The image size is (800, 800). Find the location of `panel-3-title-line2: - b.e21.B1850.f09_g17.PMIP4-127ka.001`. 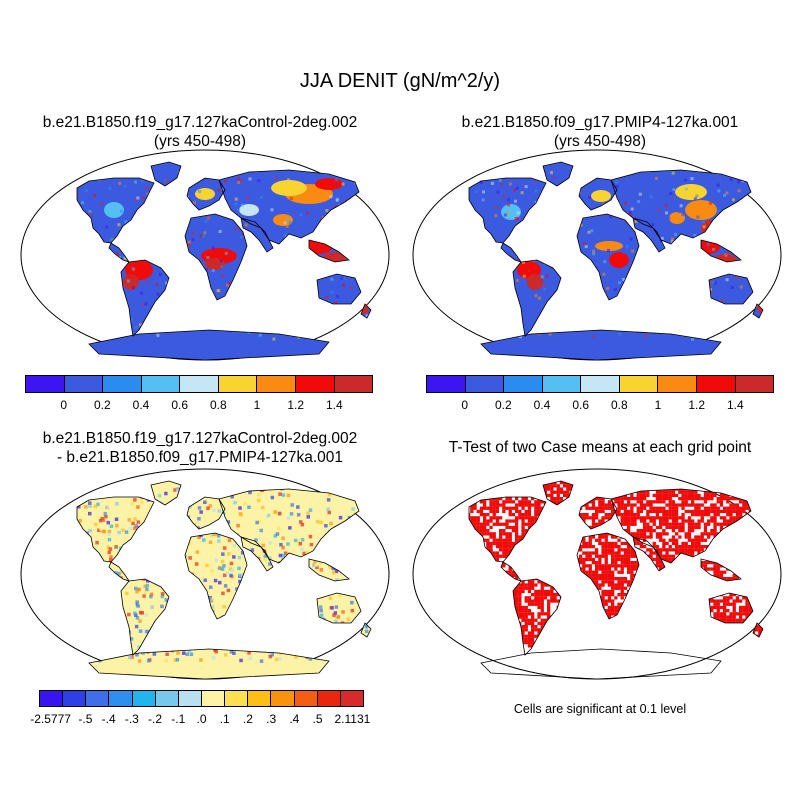

panel-3-title-line2: - b.e21.B1850.f09_g17.PMIP4-127ka.001 is located at coordinates (200, 457).